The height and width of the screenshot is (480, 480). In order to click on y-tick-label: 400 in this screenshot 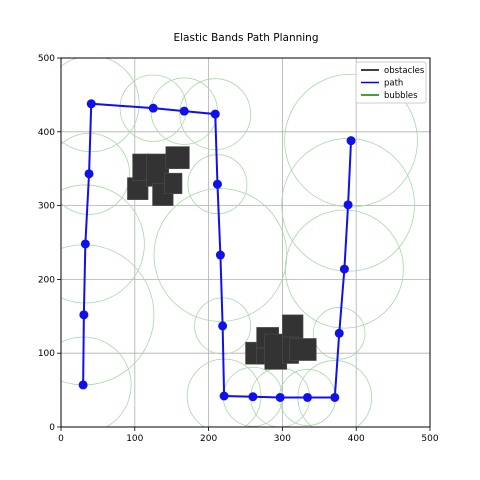, I will do `click(46, 133)`.